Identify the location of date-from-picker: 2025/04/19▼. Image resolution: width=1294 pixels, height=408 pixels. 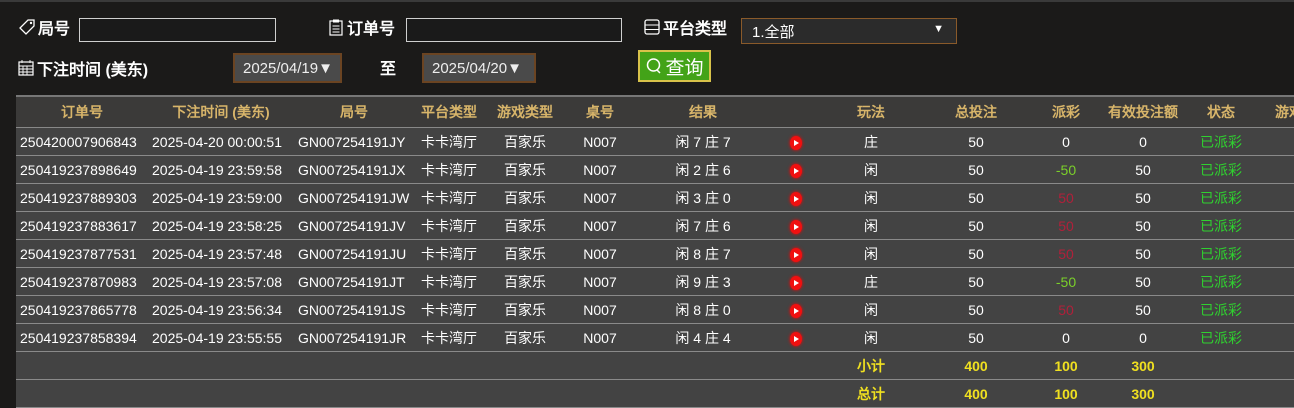
(287, 68).